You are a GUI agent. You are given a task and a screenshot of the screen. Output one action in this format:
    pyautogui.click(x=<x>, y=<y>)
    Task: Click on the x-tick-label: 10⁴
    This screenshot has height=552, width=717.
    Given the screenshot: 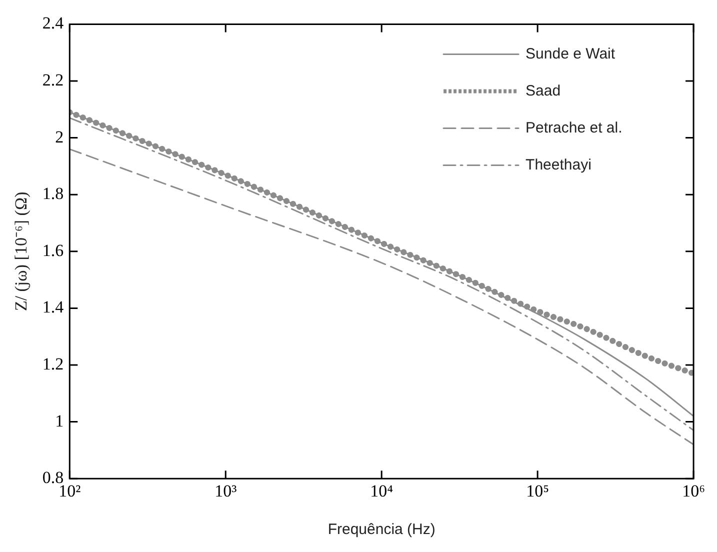 What is the action you would take?
    pyautogui.click(x=382, y=490)
    